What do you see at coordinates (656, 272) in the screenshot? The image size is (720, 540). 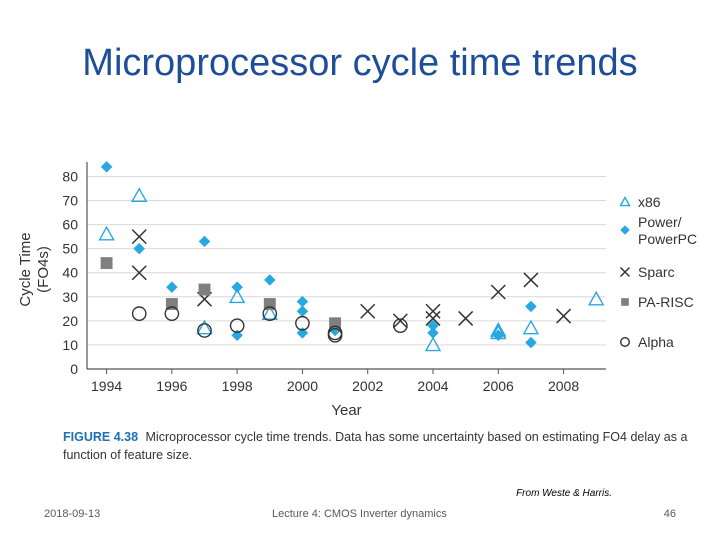 I see `legend-label-sparc: Sparc` at bounding box center [656, 272].